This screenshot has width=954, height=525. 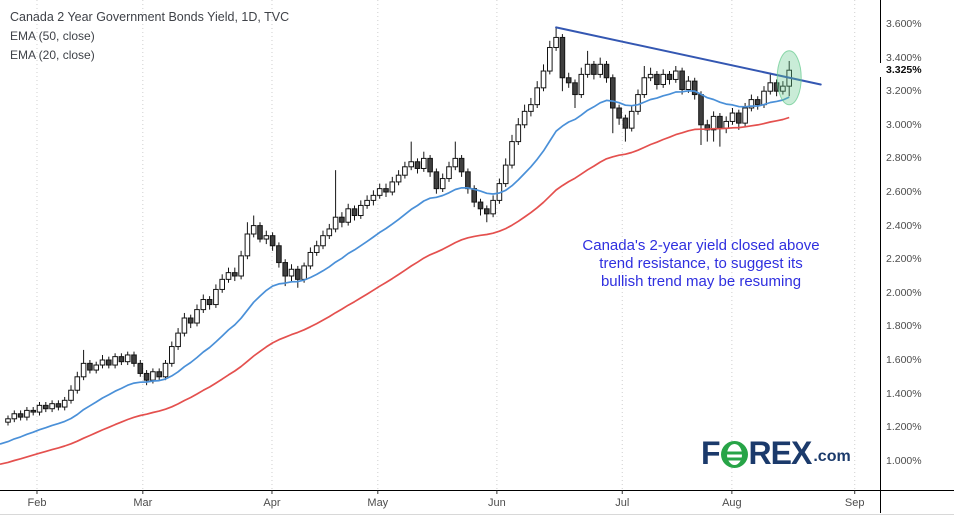 What do you see at coordinates (904, 57) in the screenshot?
I see `price-tick-label: 3.400%` at bounding box center [904, 57].